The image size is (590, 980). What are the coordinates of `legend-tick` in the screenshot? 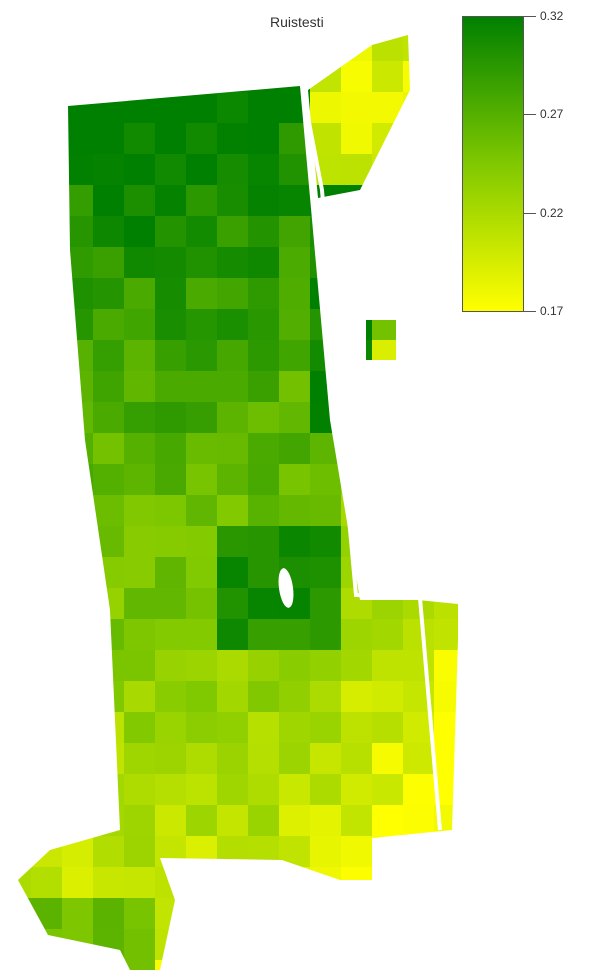 It's located at (530, 311).